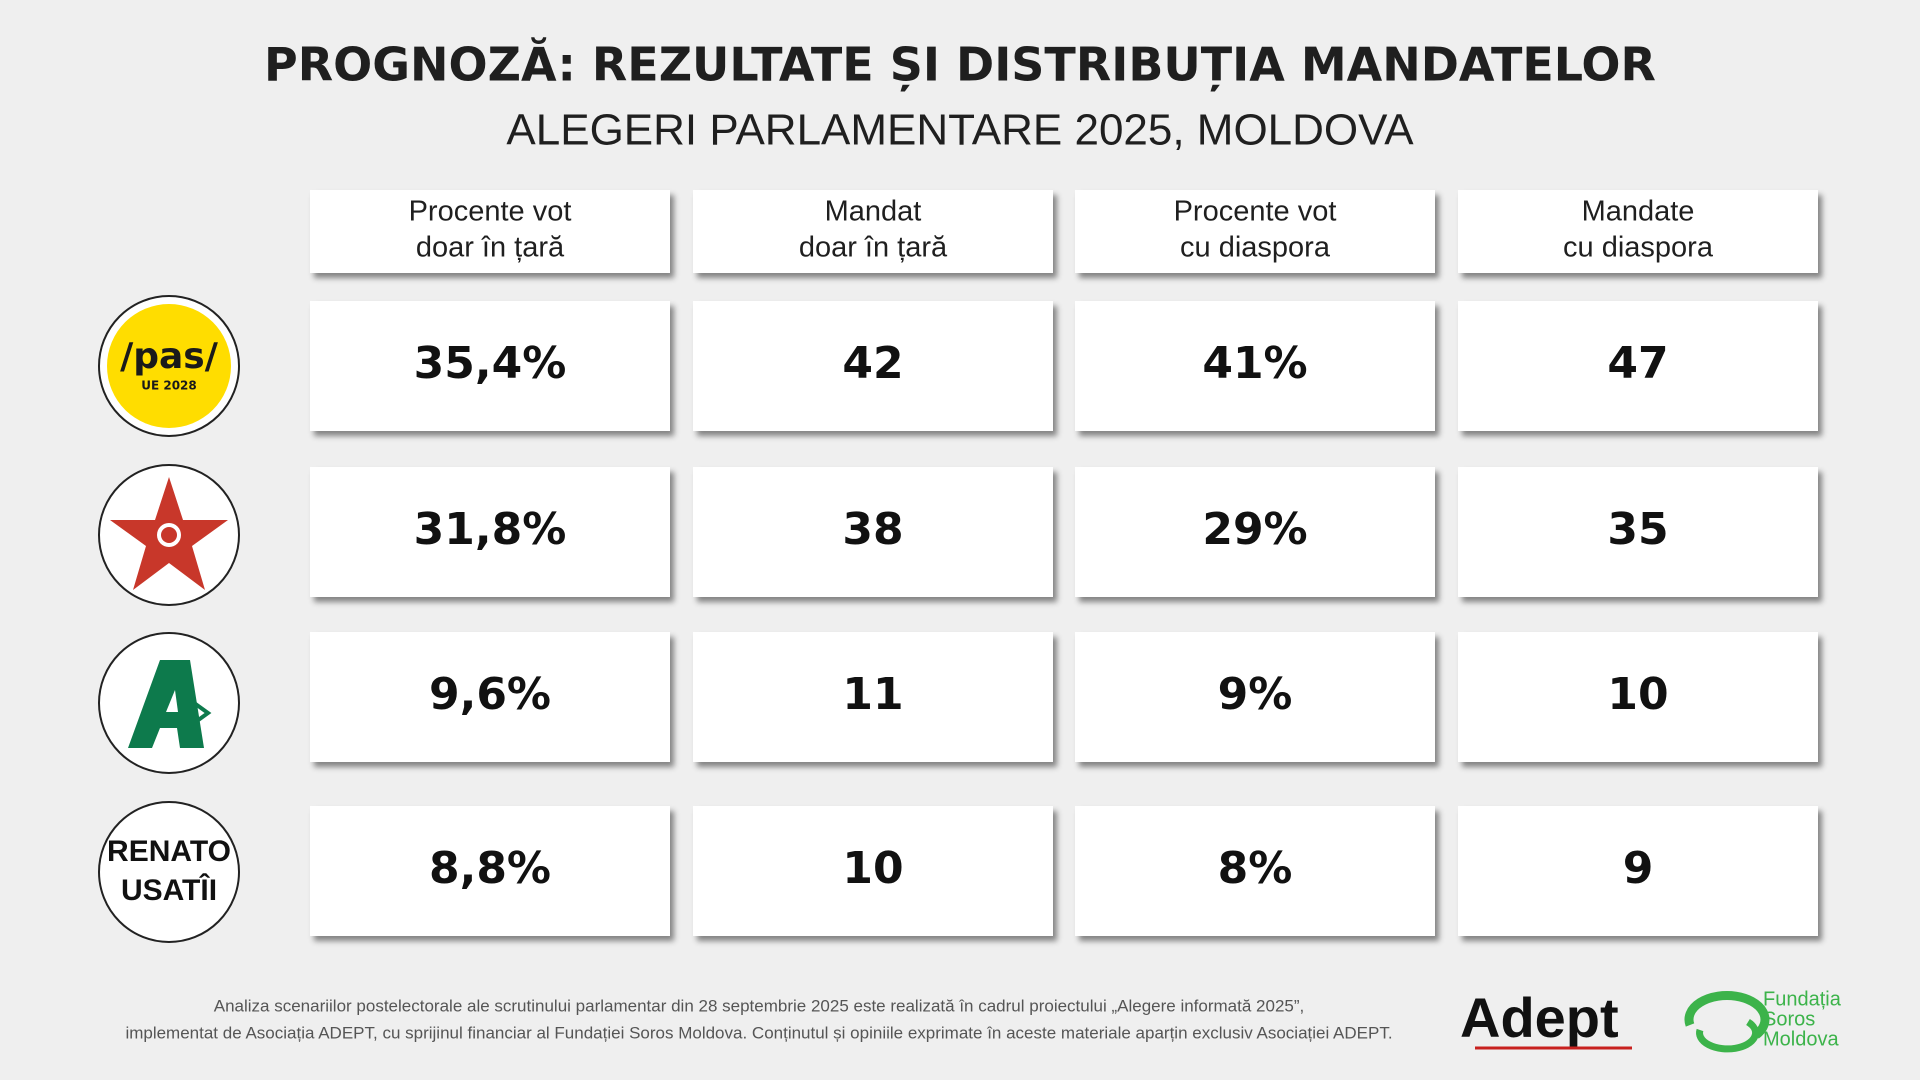 The height and width of the screenshot is (1080, 1920). I want to click on logo-pas: /pas/ UE 2028, so click(169, 366).